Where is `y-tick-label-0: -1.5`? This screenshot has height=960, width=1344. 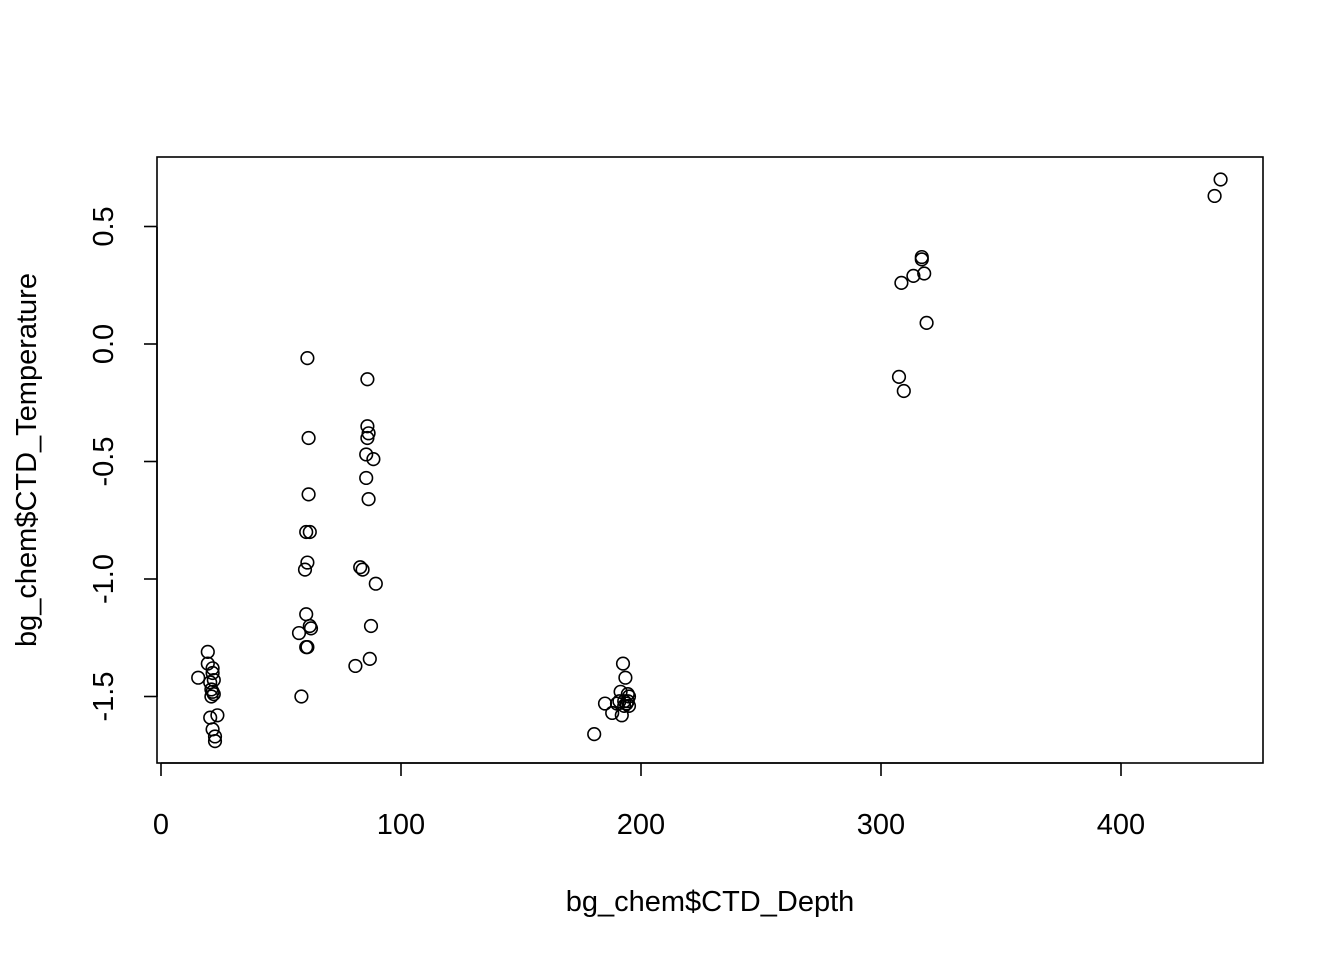 y-tick-label-0: -1.5 is located at coordinates (104, 697).